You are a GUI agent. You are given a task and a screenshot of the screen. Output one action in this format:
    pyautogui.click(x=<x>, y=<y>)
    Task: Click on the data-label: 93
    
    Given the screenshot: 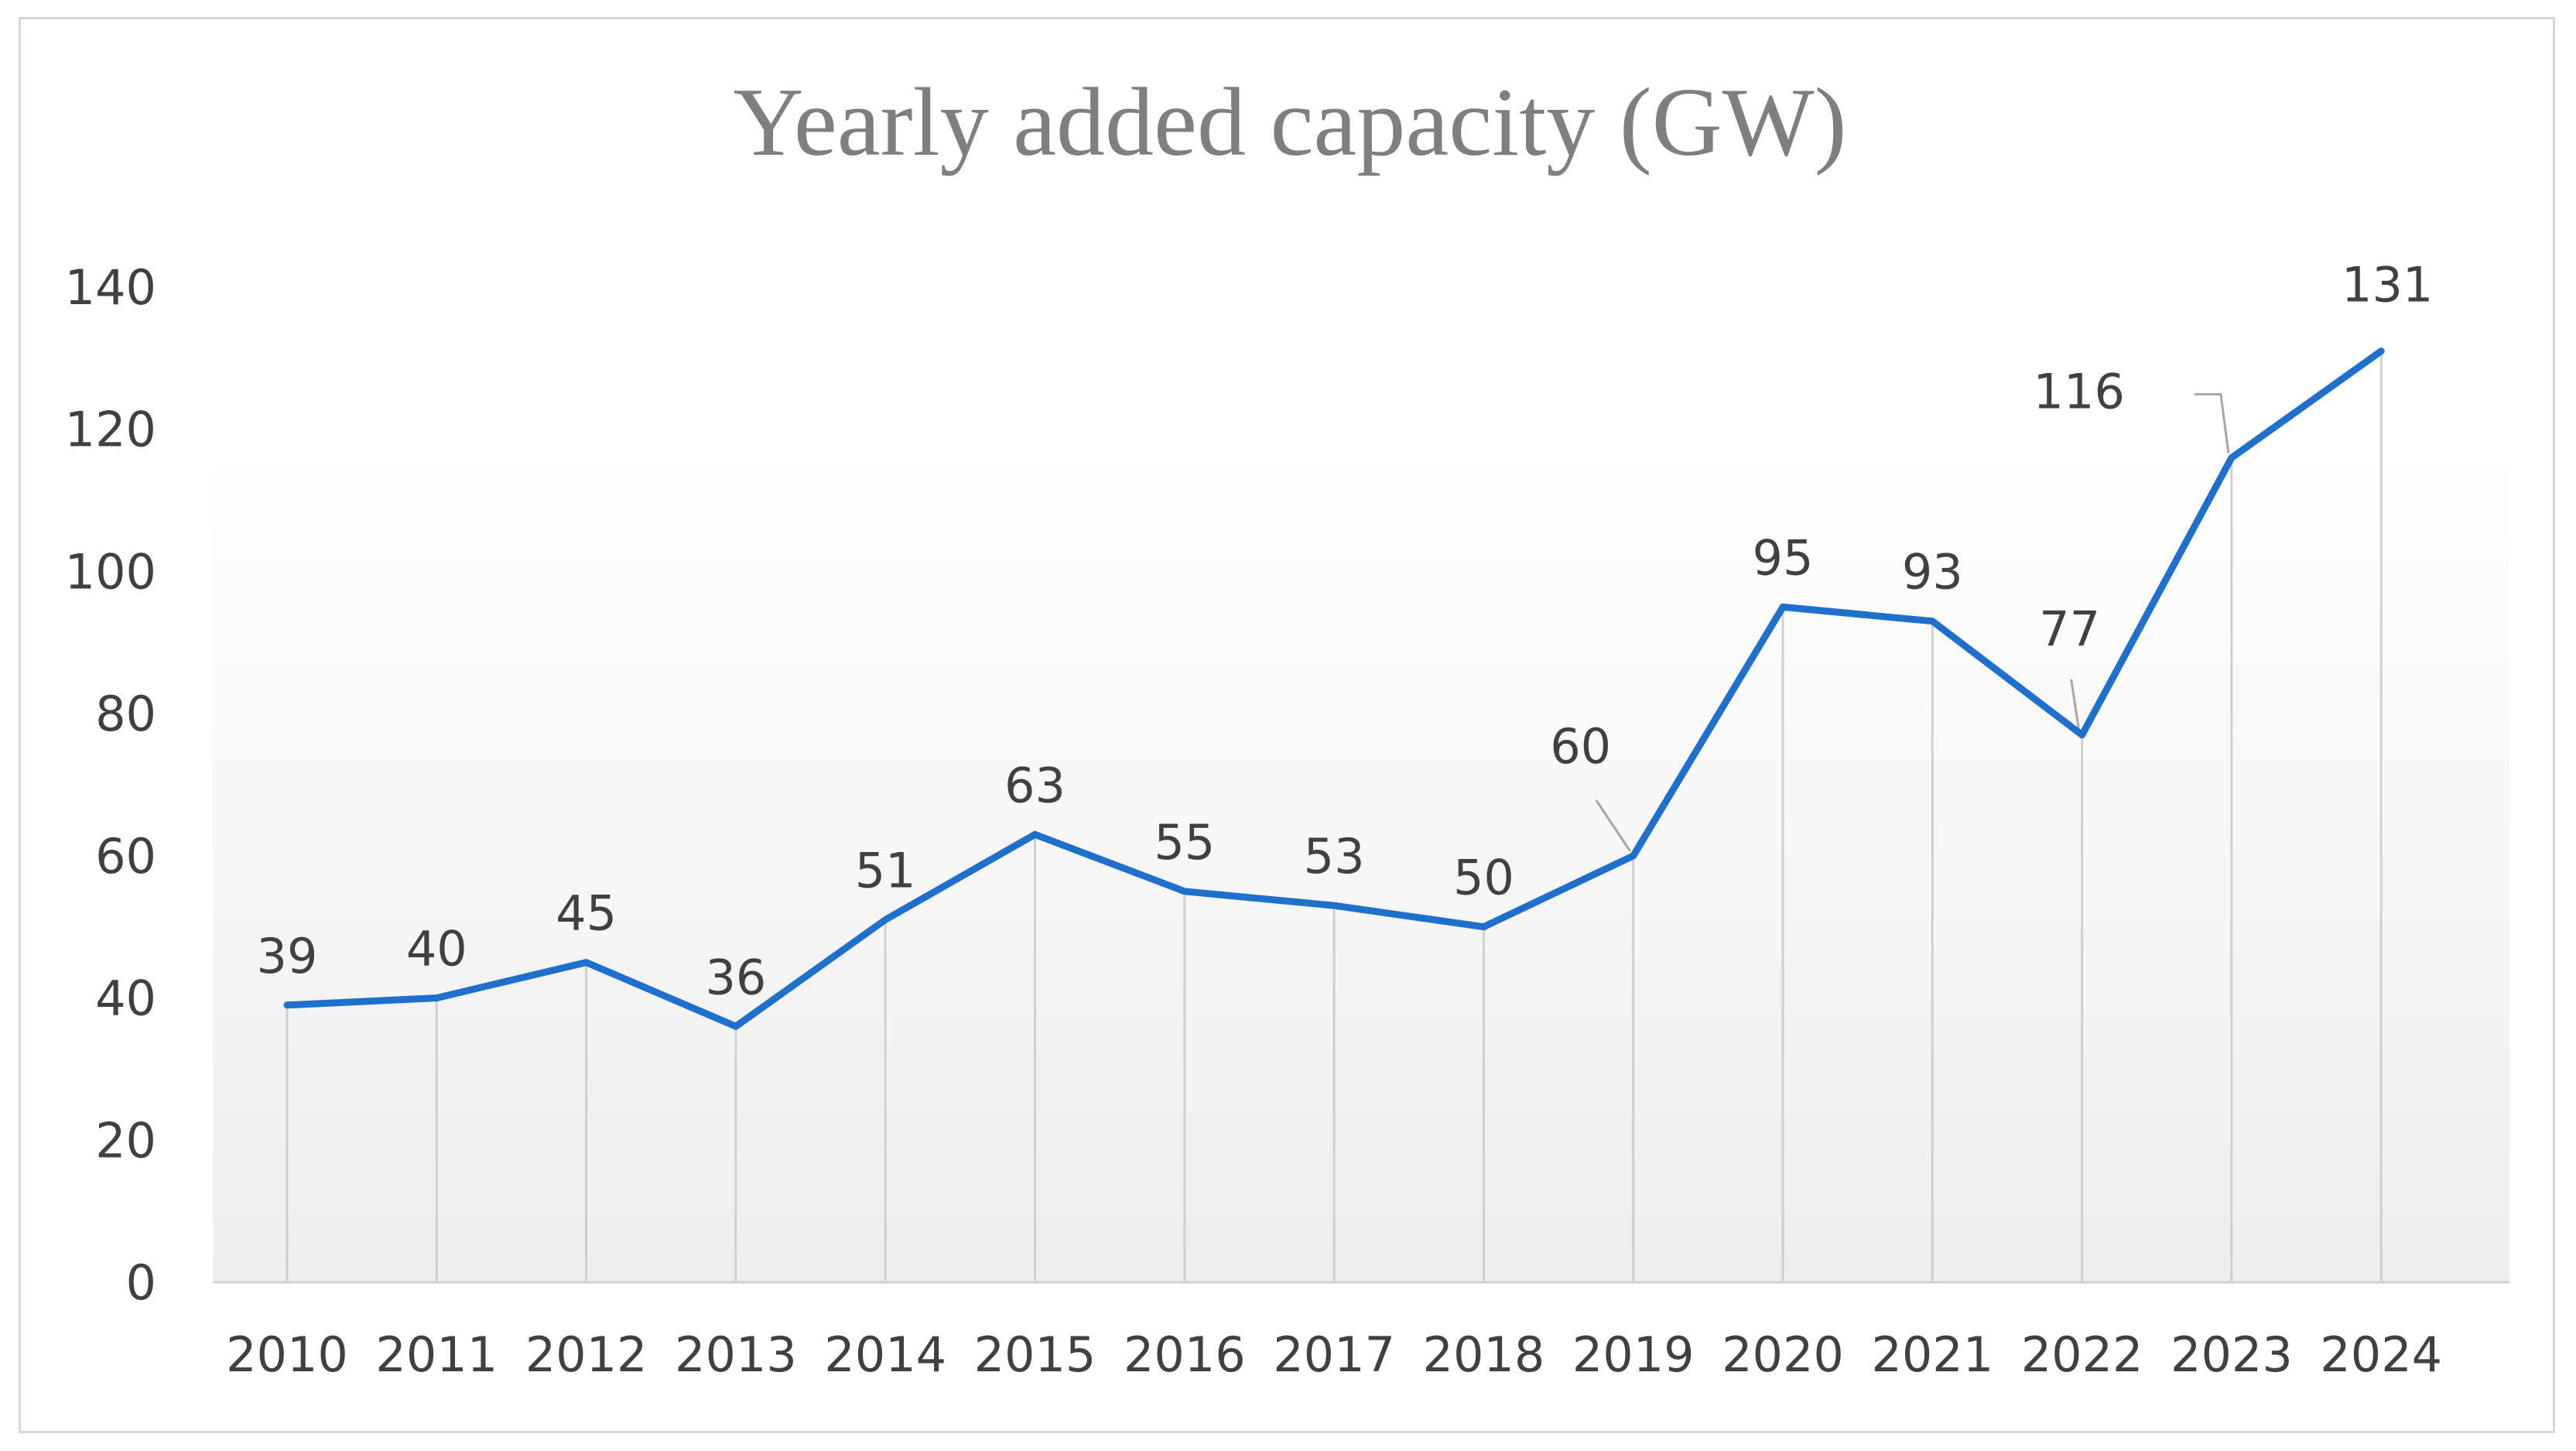 What is the action you would take?
    pyautogui.click(x=1933, y=573)
    